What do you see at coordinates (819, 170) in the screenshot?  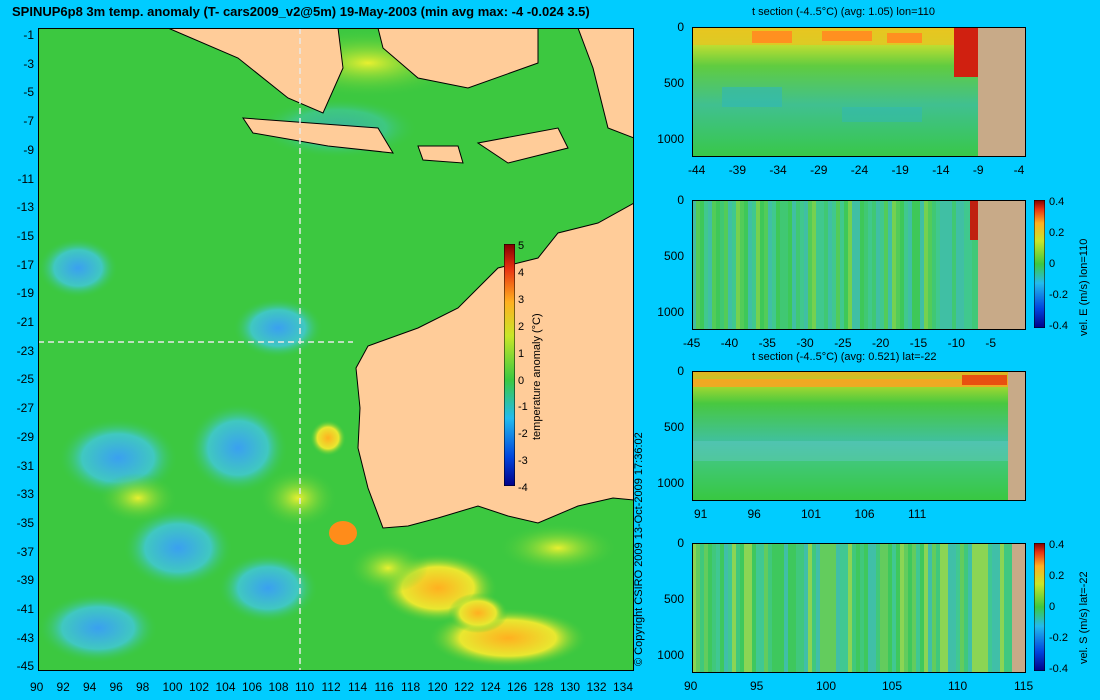 I see `section-x-tick: -29` at bounding box center [819, 170].